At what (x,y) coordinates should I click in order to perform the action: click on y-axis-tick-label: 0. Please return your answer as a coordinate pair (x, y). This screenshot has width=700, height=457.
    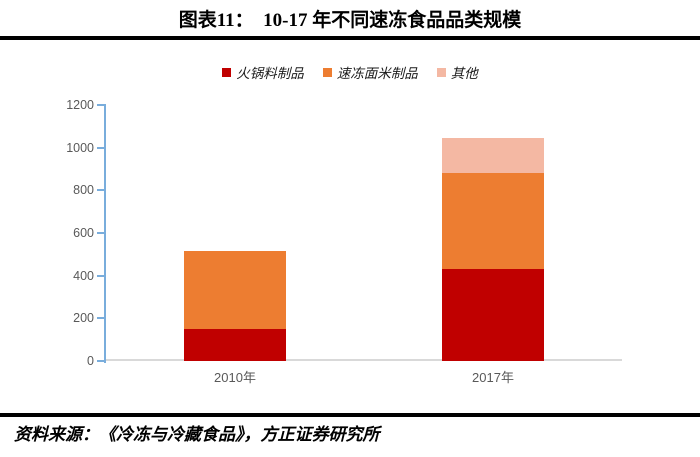
    Looking at the image, I should click on (90, 361).